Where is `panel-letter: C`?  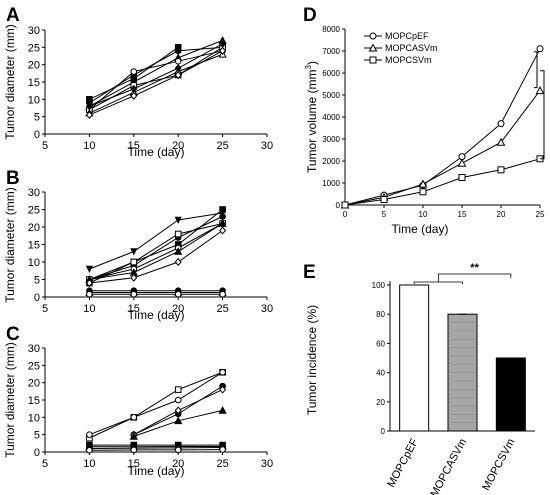
panel-letter: C is located at coordinates (13, 334).